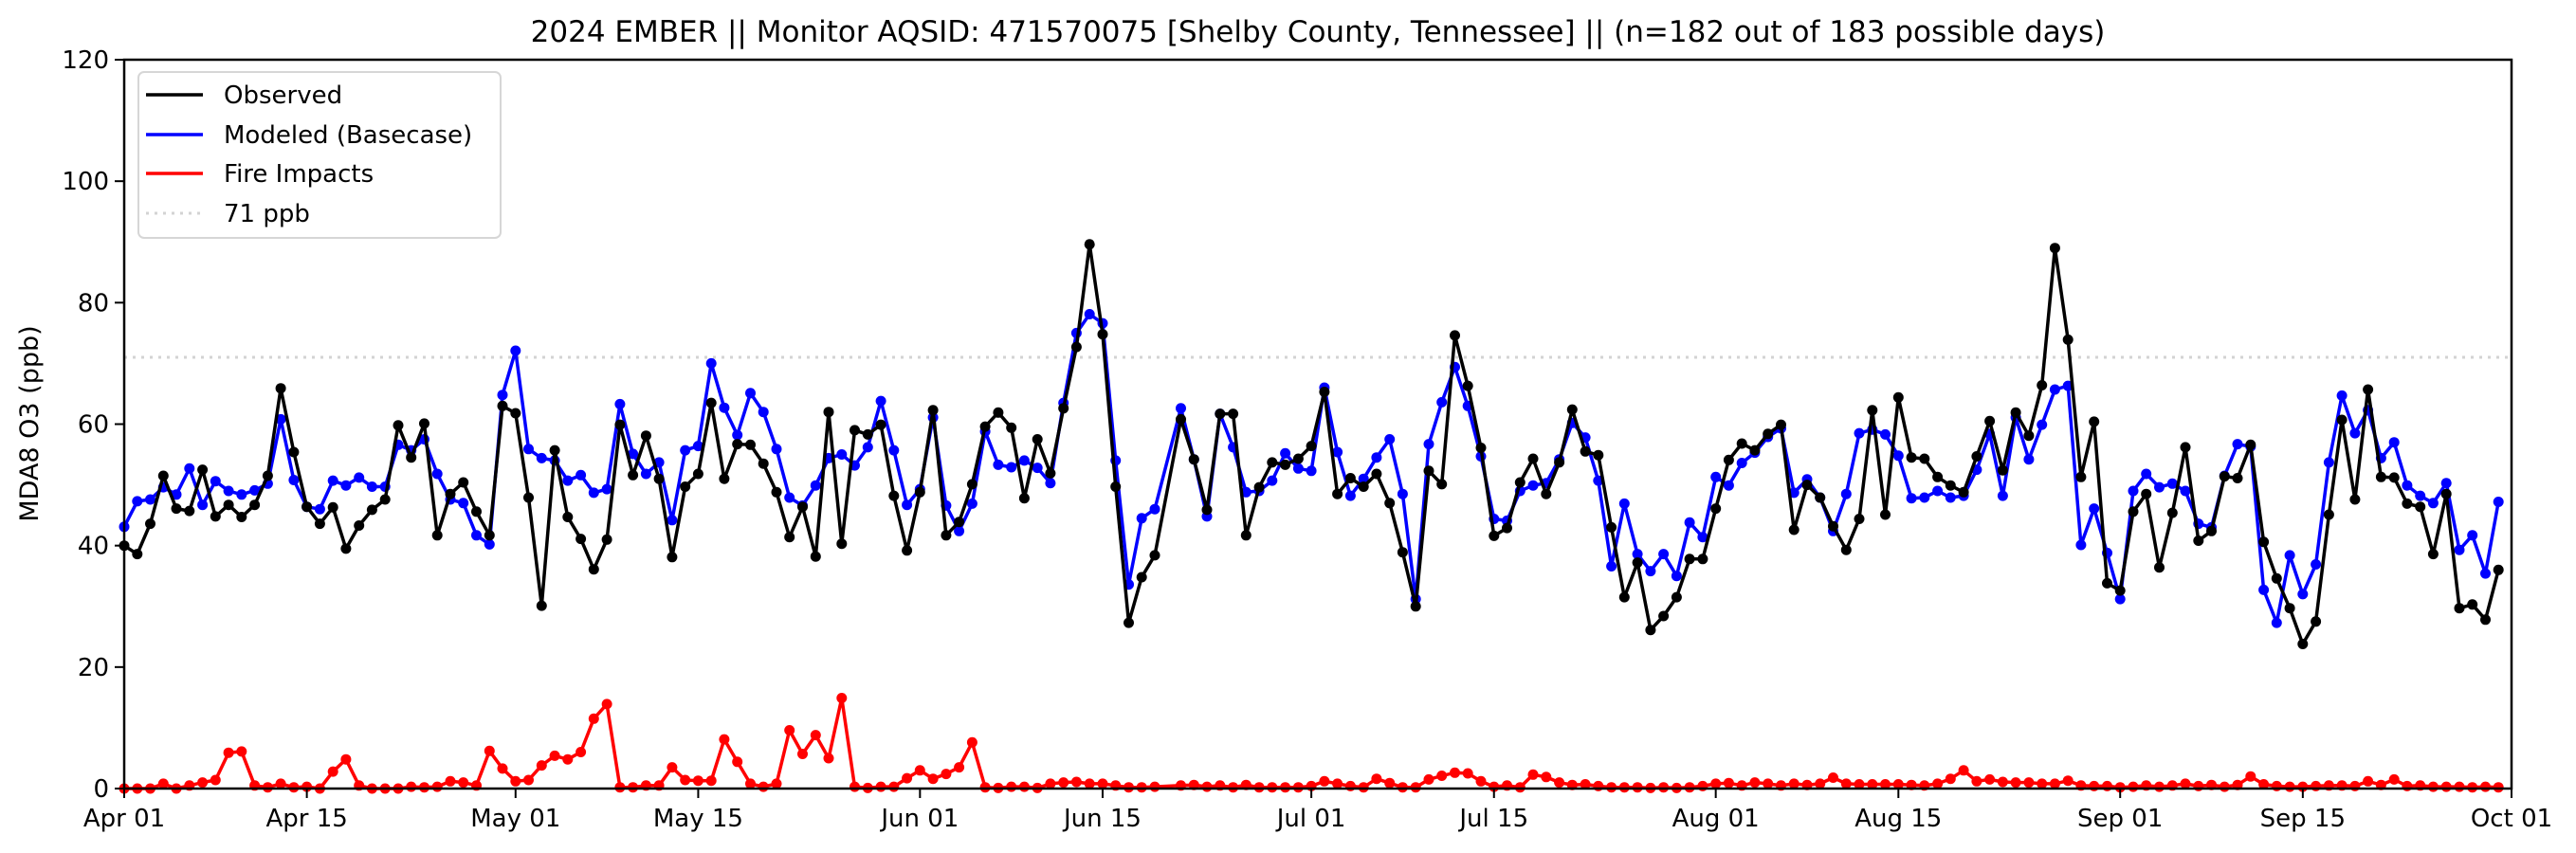  What do you see at coordinates (1311, 743) in the screenshot?
I see `series-fire-impacts` at bounding box center [1311, 743].